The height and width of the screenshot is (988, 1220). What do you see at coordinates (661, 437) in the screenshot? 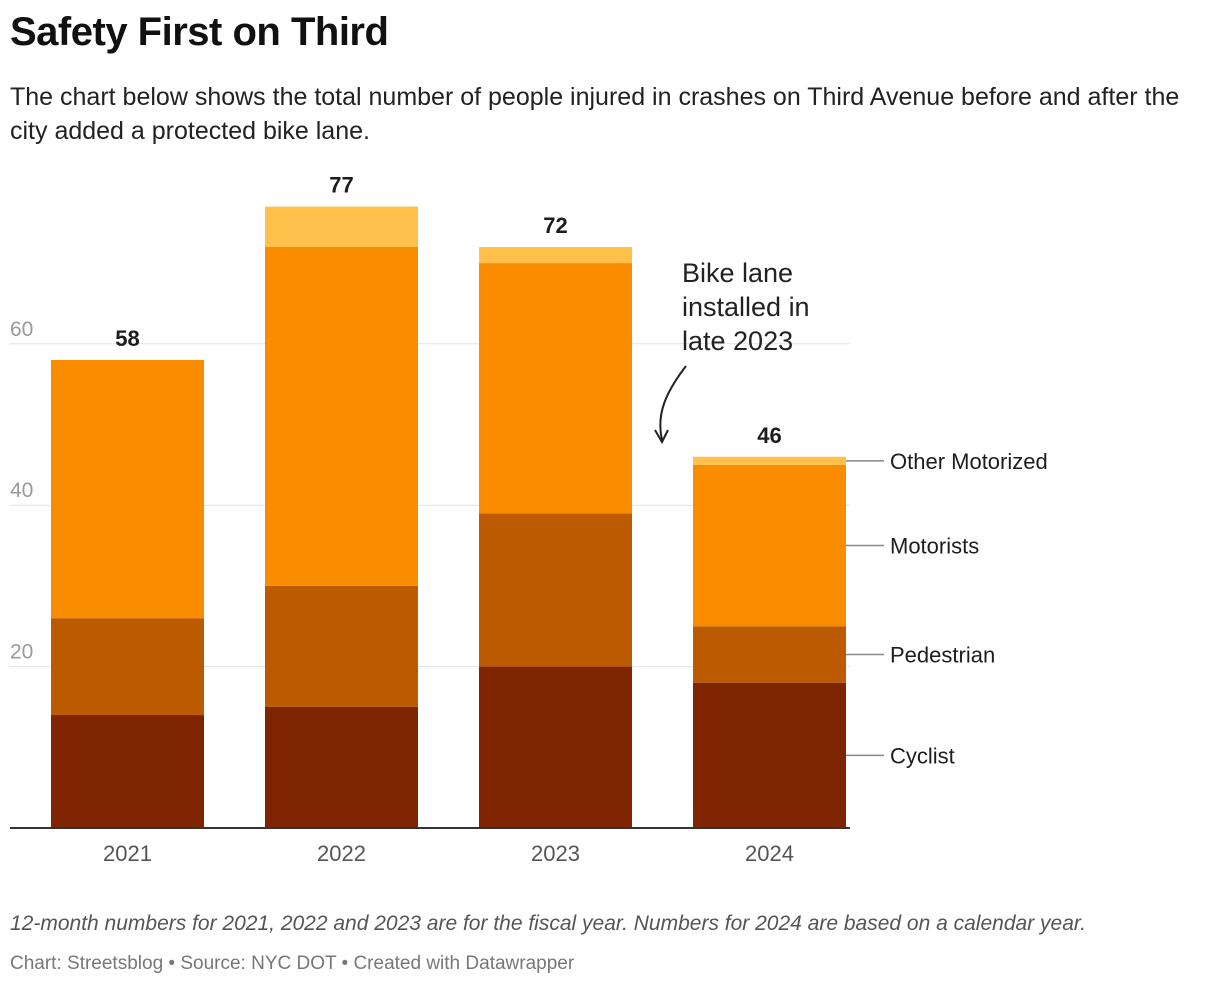
I see `annotation-arrowhead` at bounding box center [661, 437].